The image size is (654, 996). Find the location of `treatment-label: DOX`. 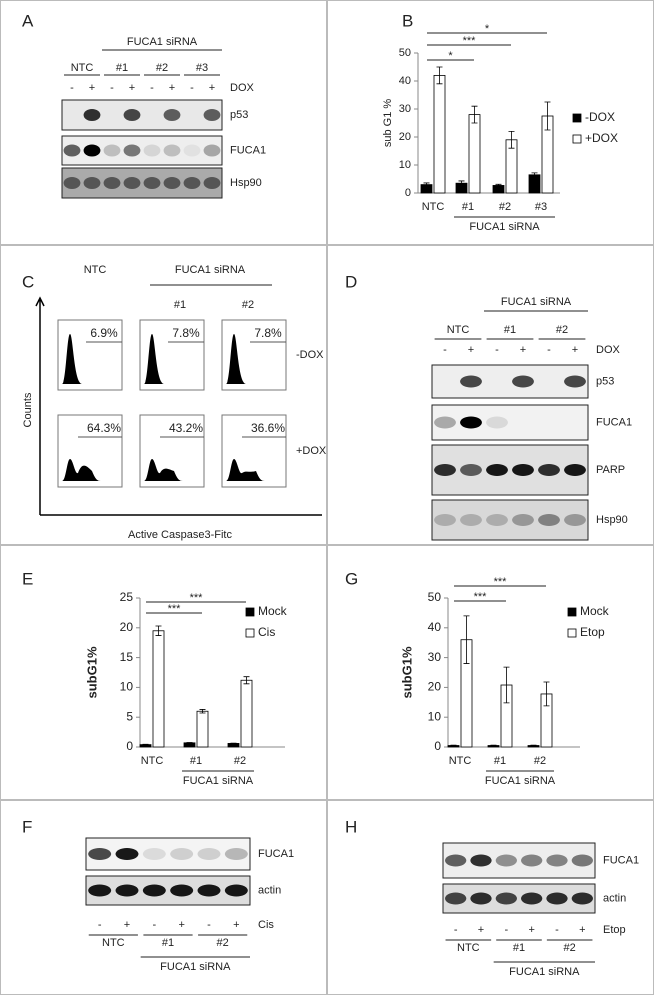

treatment-label: DOX is located at coordinates (242, 88).